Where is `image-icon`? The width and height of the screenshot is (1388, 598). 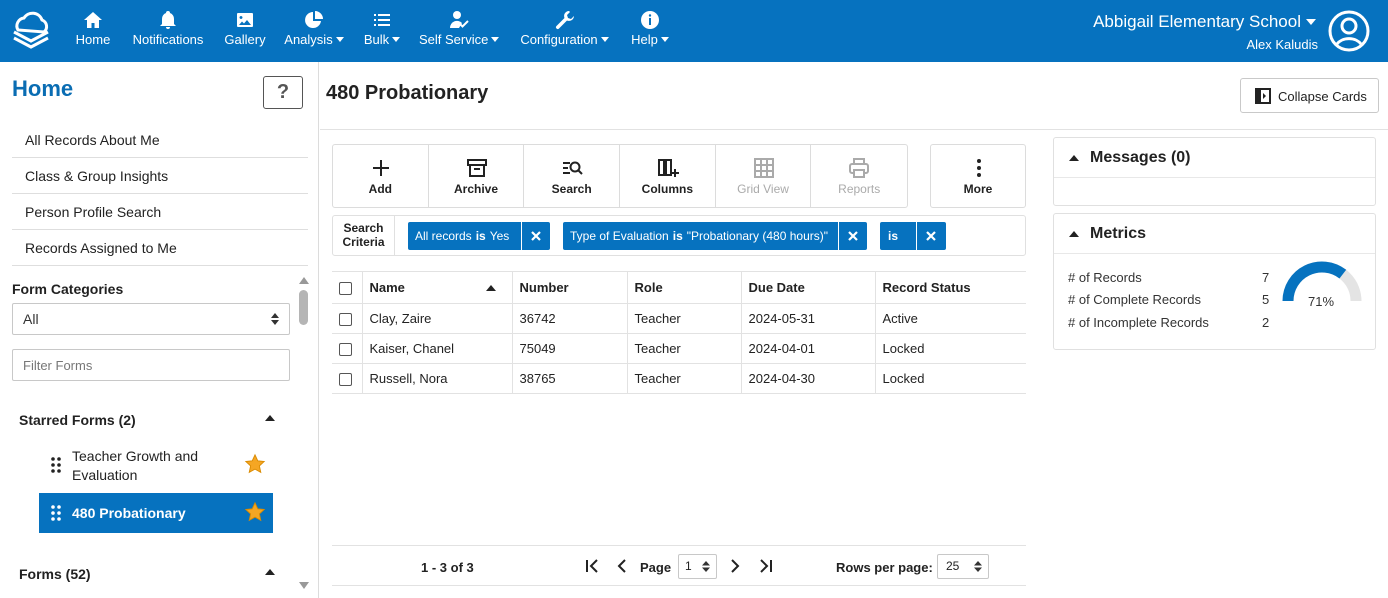 image-icon is located at coordinates (245, 21).